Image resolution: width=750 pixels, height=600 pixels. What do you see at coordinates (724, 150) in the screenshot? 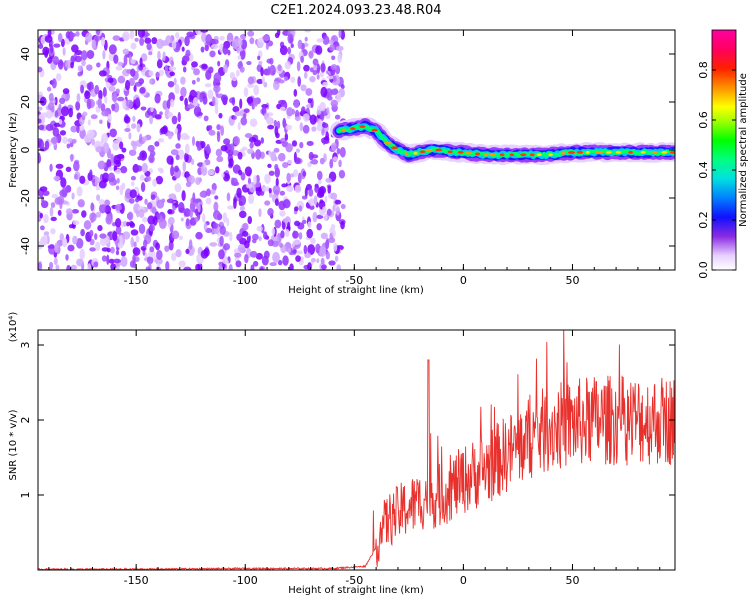
I see `colorbar-gradient` at bounding box center [724, 150].